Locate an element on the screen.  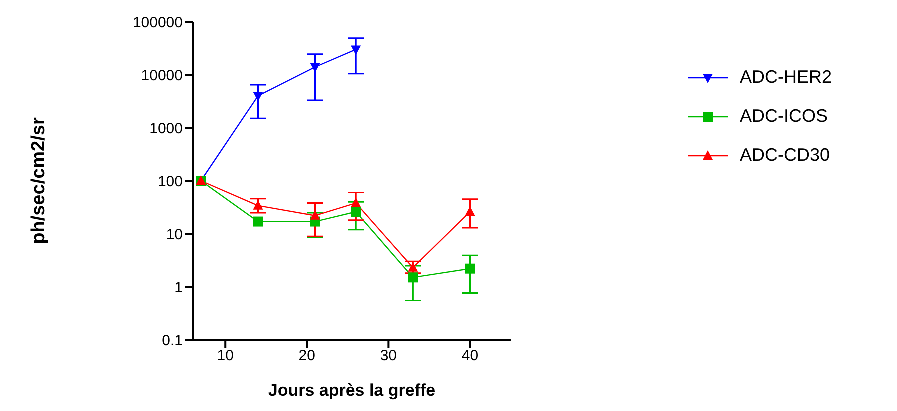
legend-label: ADC-ICOS is located at coordinates (784, 116).